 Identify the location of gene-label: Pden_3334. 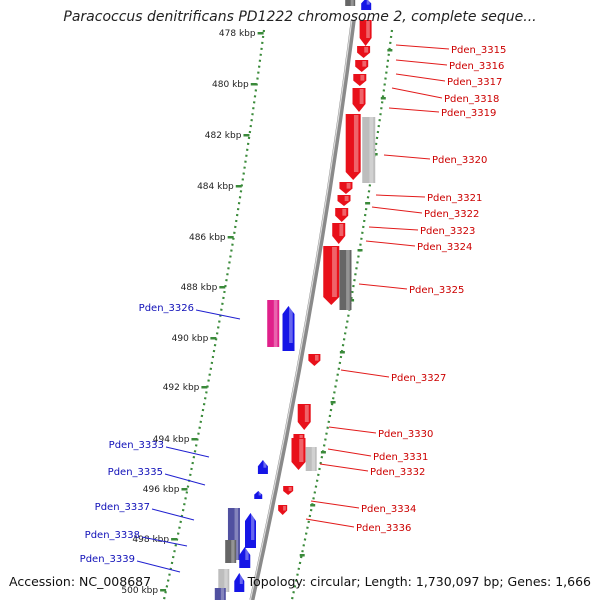
(388, 509).